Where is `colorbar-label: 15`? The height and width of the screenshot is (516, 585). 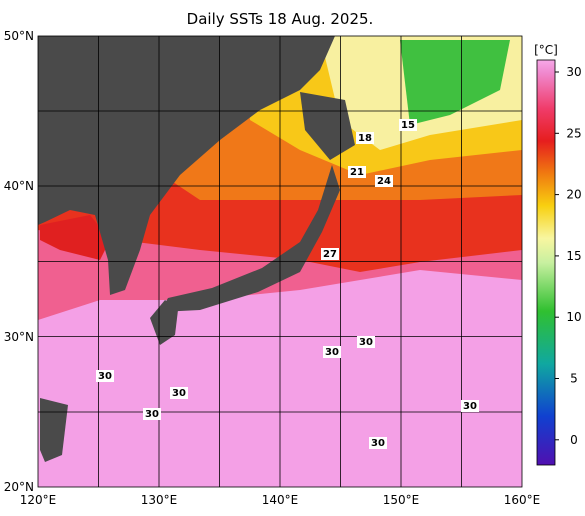 colorbar-label: 15 is located at coordinates (573, 256).